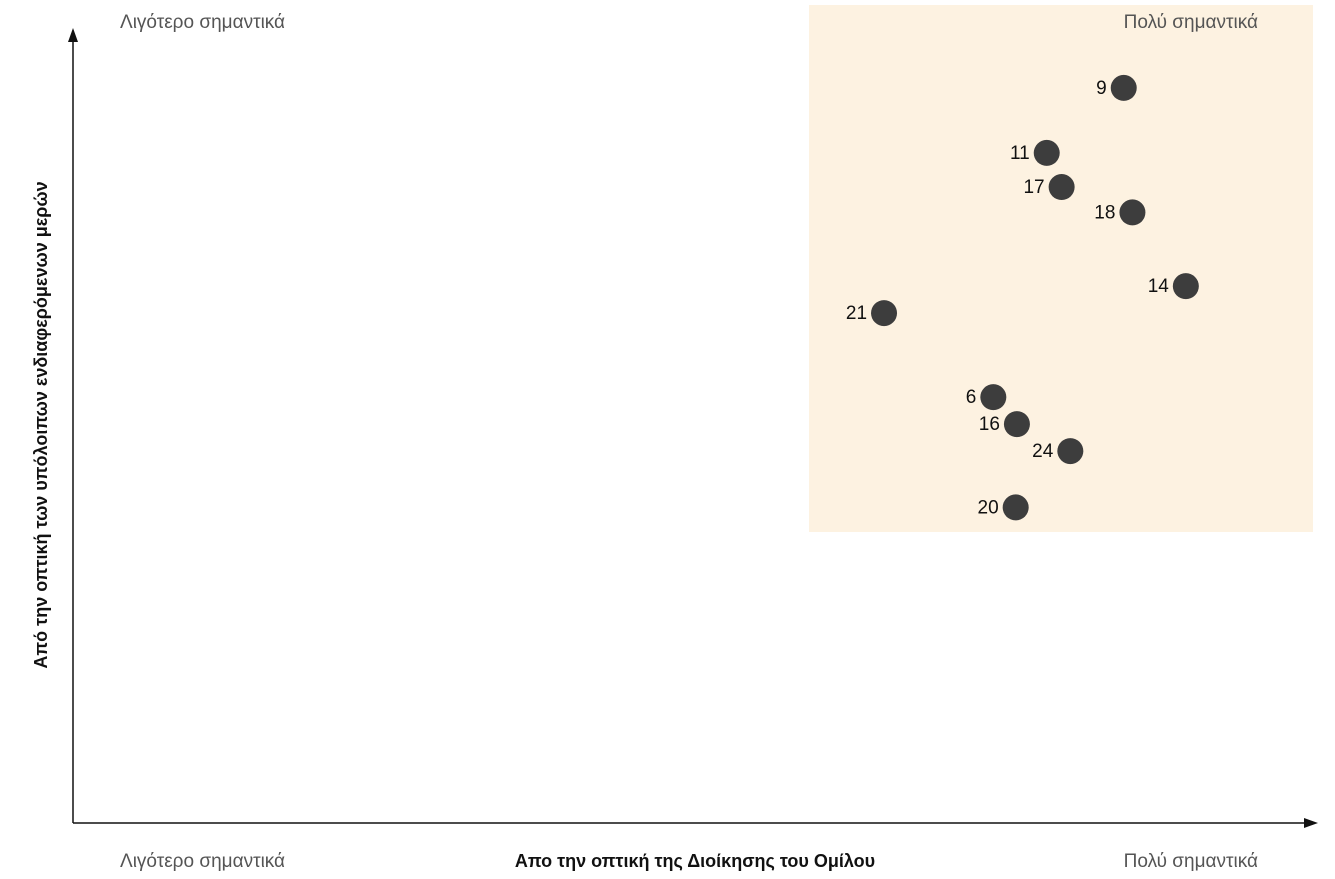 The image size is (1335, 879). Describe the element at coordinates (1020, 153) in the screenshot. I see `point-label: 11` at that location.